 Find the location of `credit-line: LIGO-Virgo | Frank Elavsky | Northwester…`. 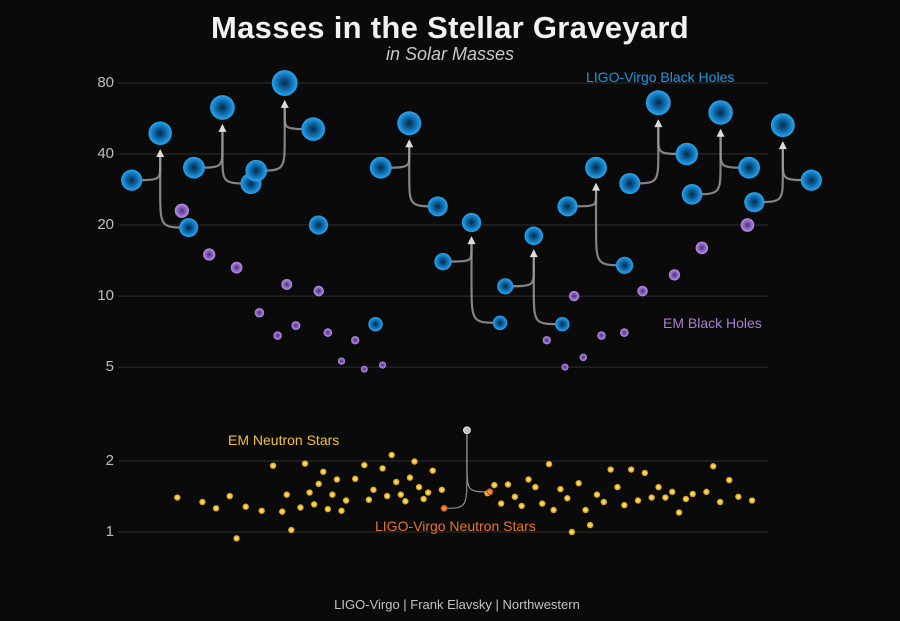

credit-line: LIGO-Virgo | Frank Elavsky | Northwester… is located at coordinates (457, 604).